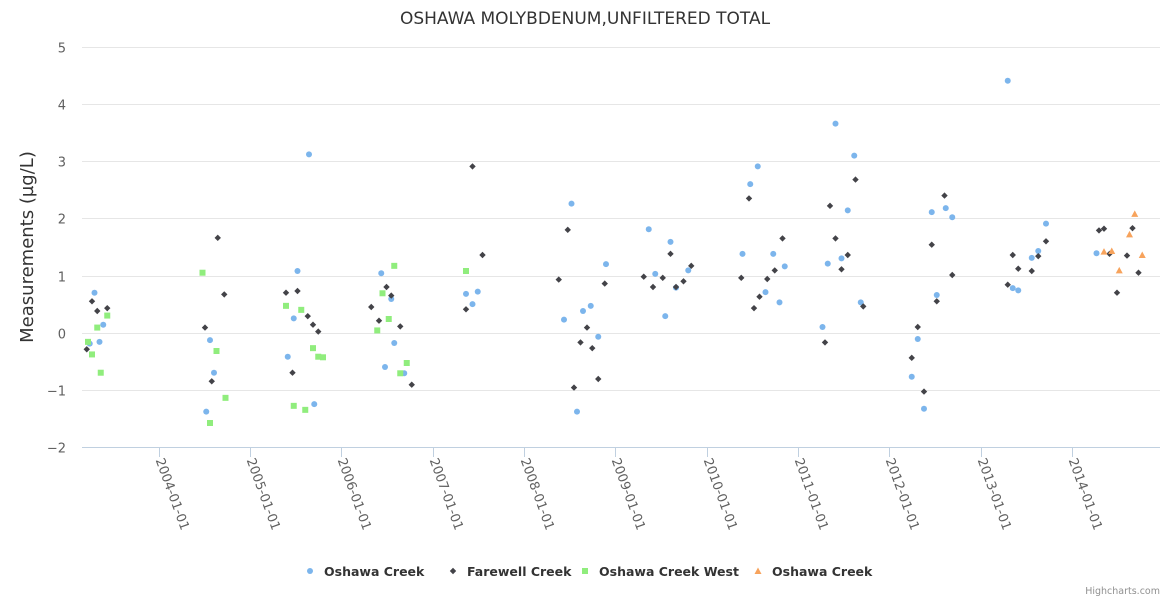 The height and width of the screenshot is (600, 1170). I want to click on legend-item-1: Oshawa Creek, so click(366, 571).